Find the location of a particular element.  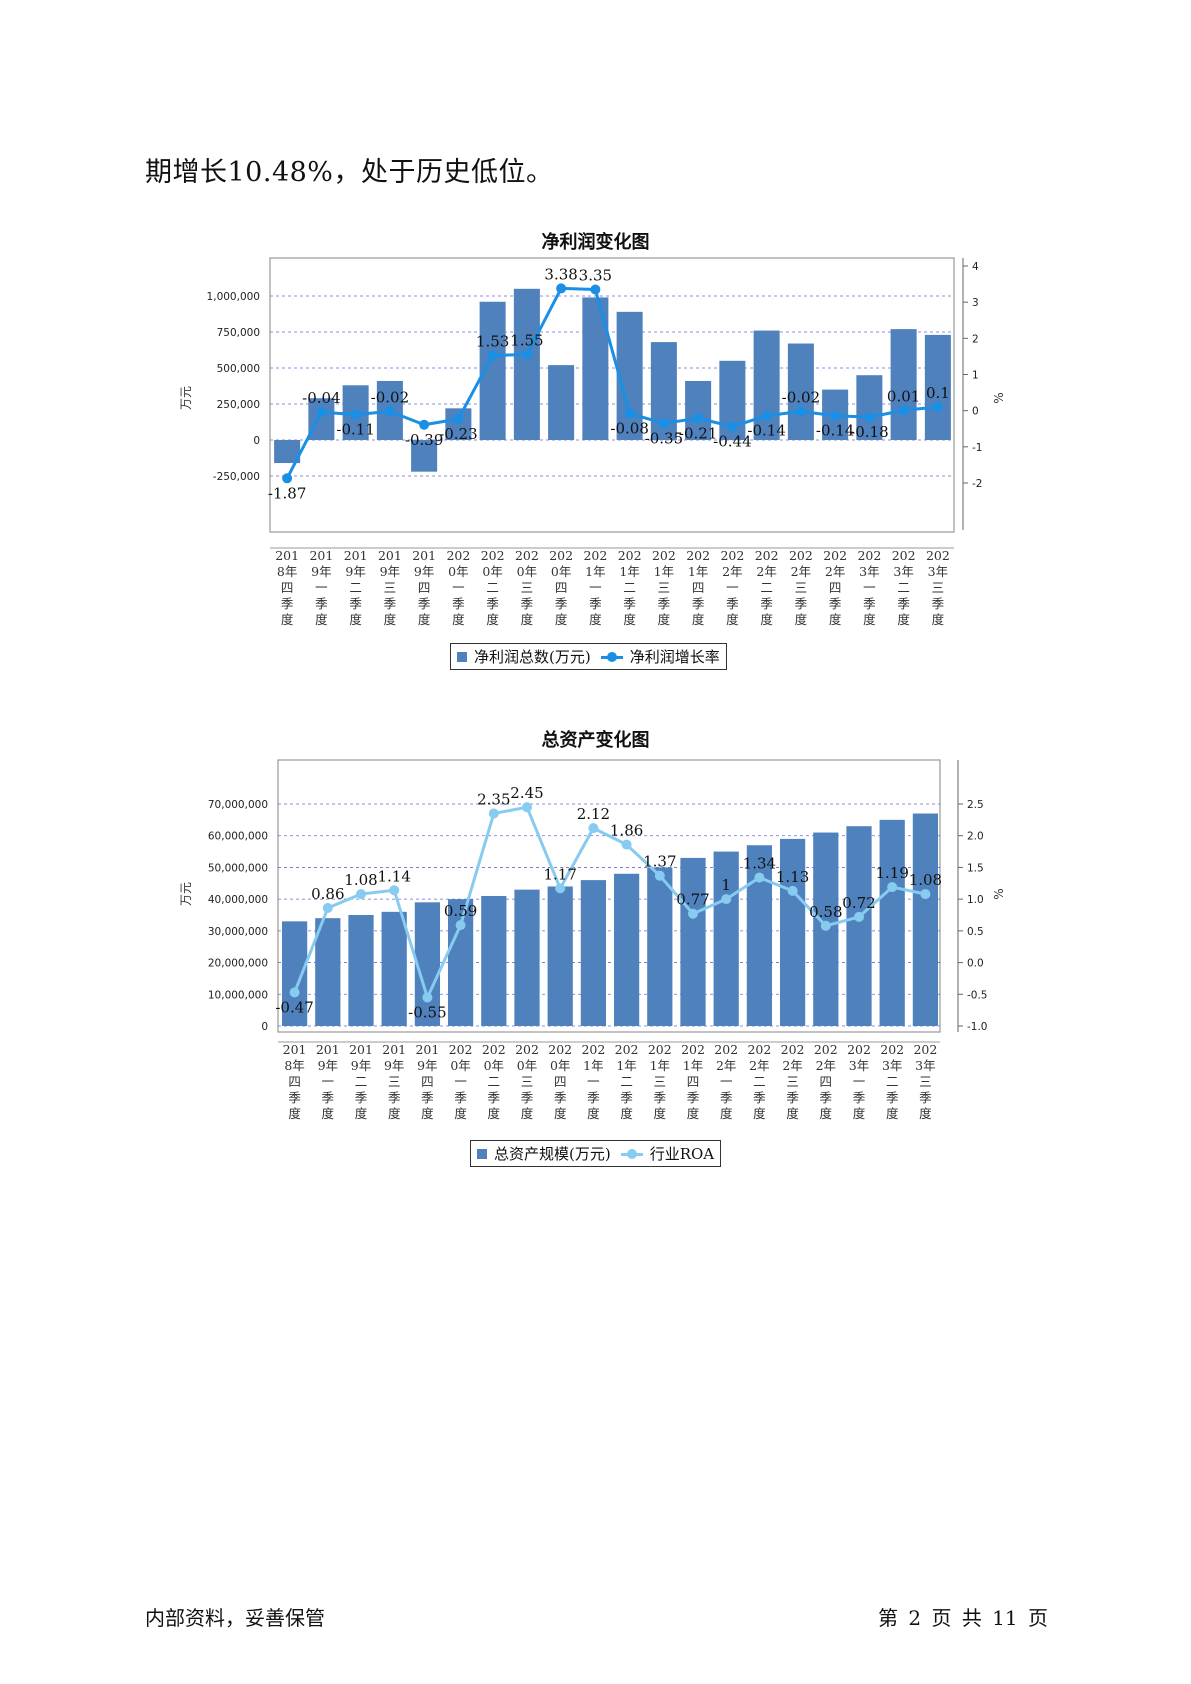

data-label: 1.08 is located at coordinates (360, 880).